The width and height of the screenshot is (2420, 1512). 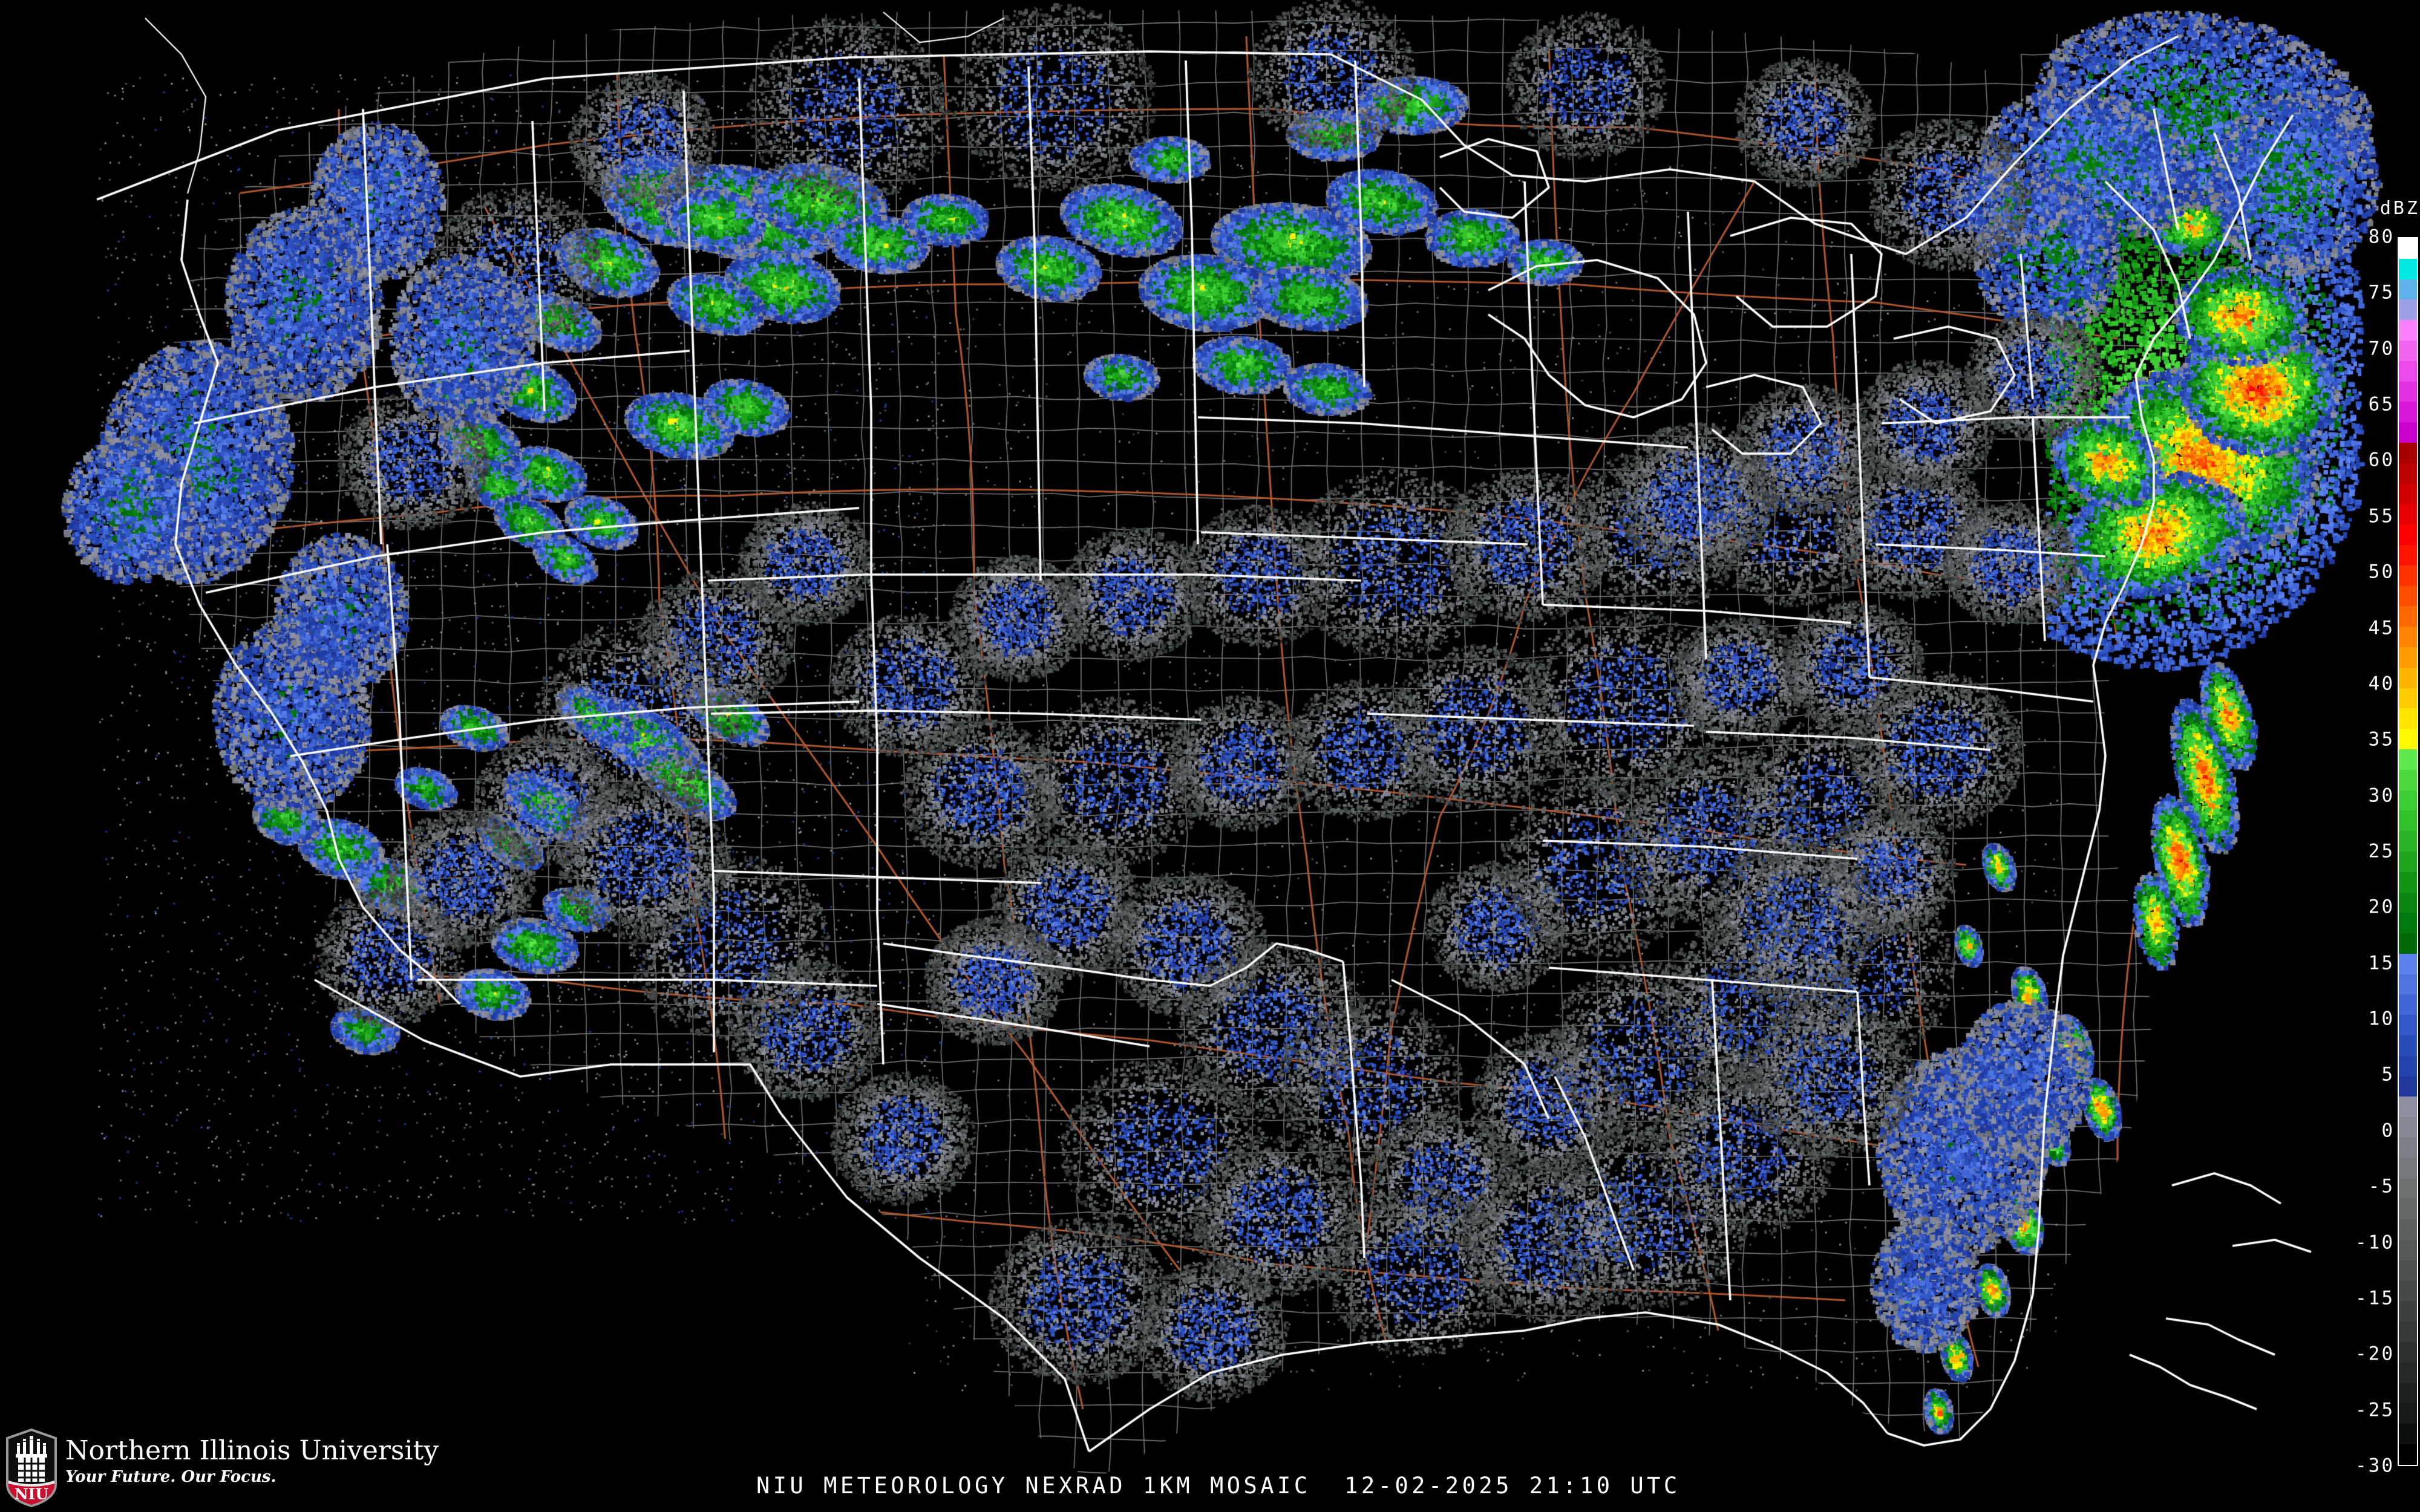 What do you see at coordinates (2381, 292) in the screenshot?
I see `colorbar-tick: 75` at bounding box center [2381, 292].